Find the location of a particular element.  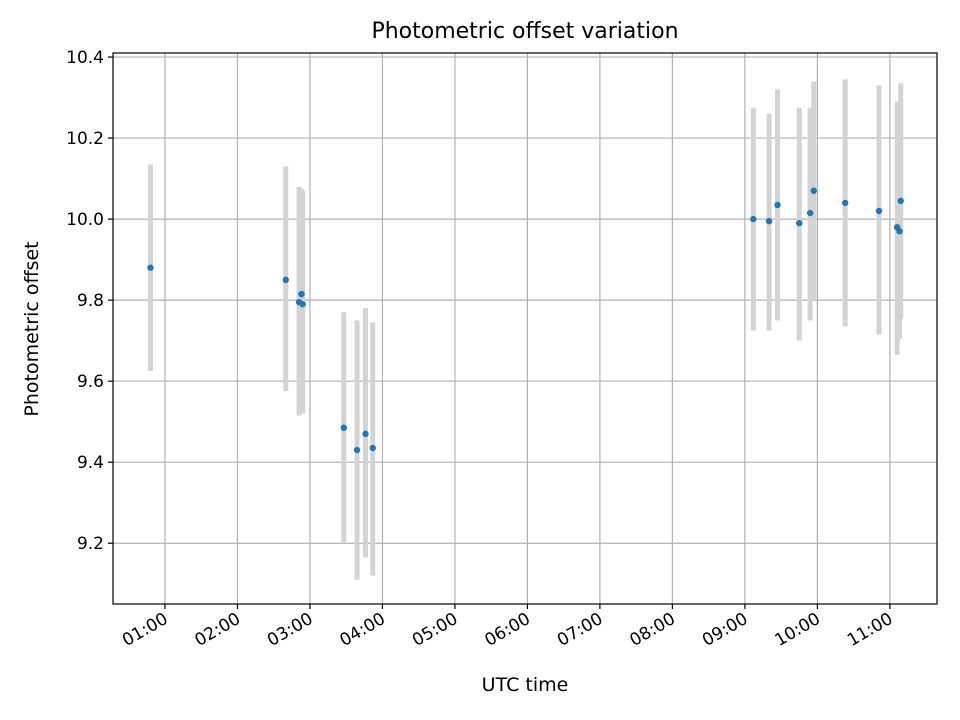

y-tick-label: 10.4 is located at coordinates (85, 58).